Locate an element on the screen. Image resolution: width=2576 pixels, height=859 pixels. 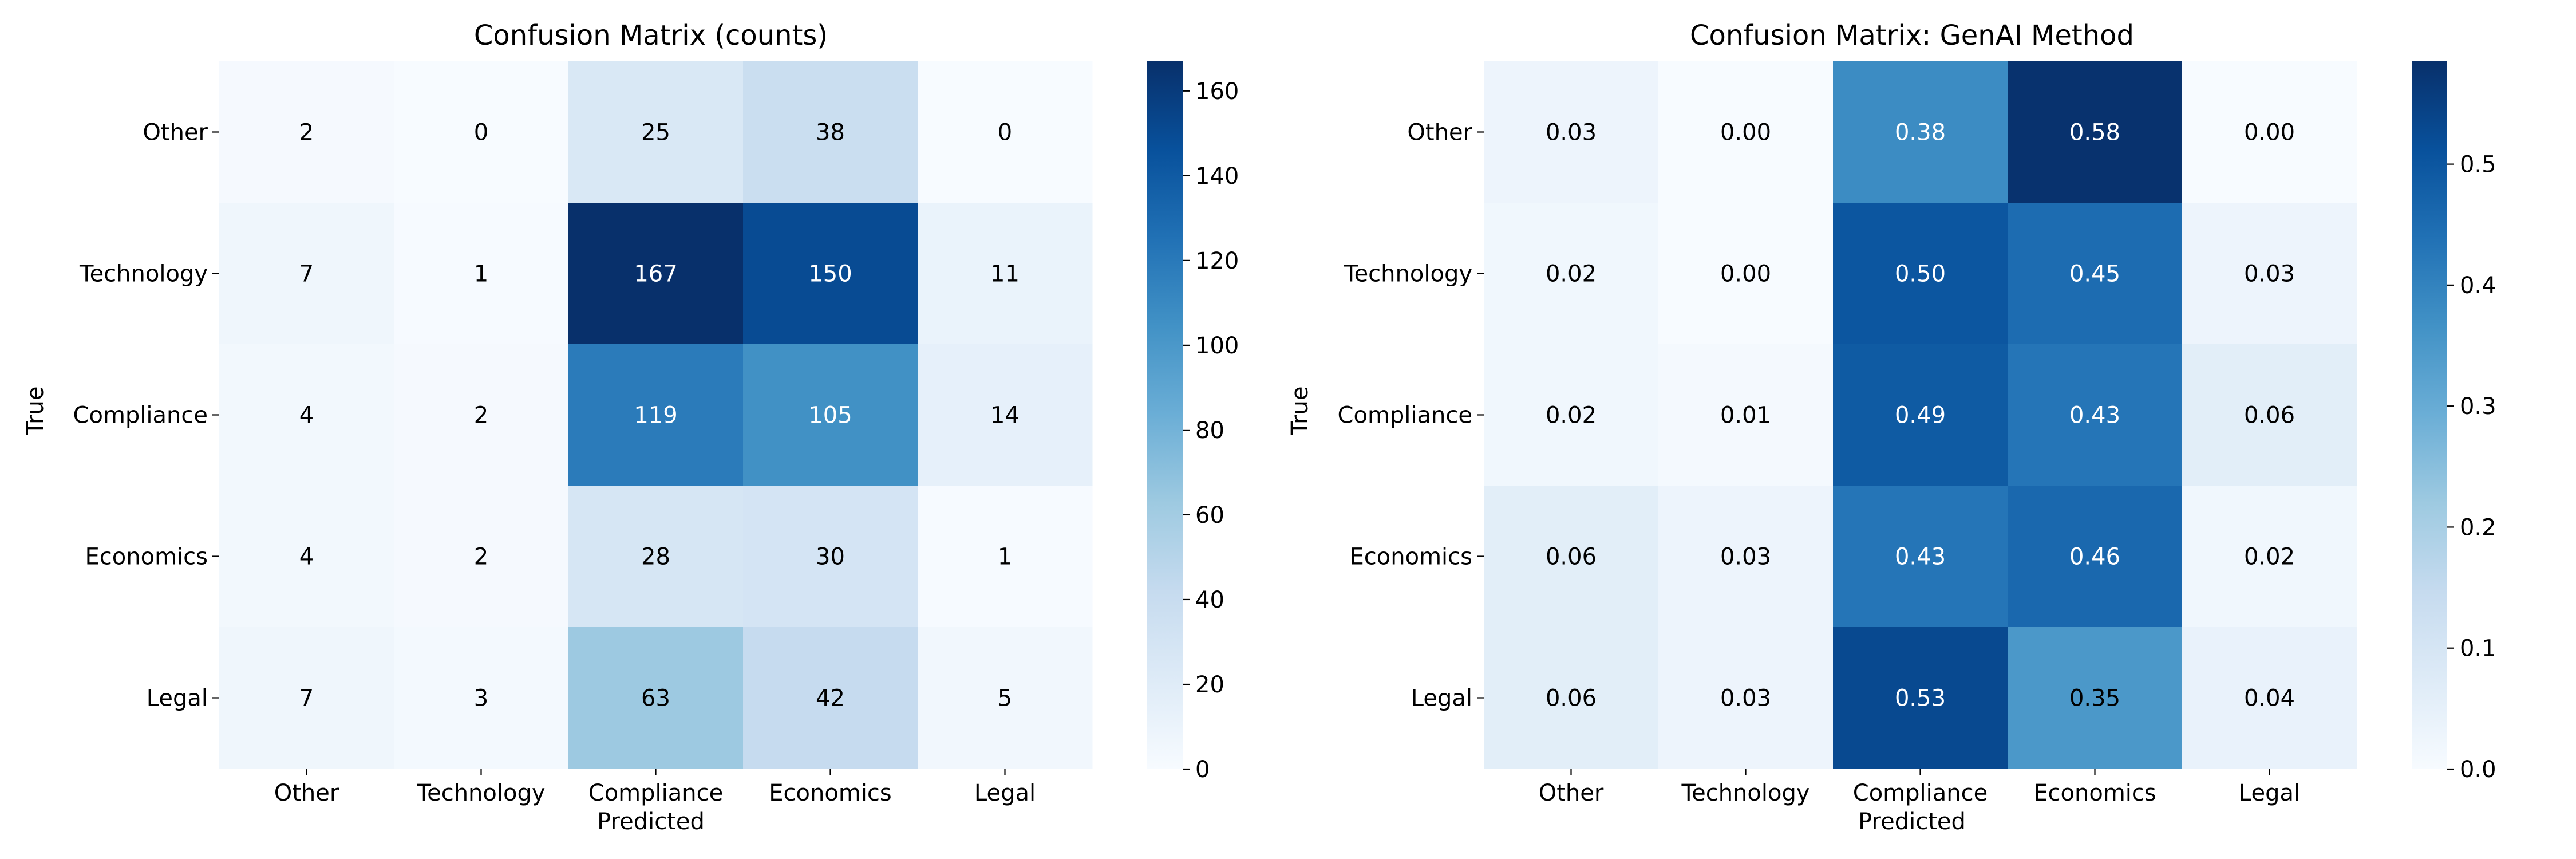
y-axis-label: True is located at coordinates (1300, 411).